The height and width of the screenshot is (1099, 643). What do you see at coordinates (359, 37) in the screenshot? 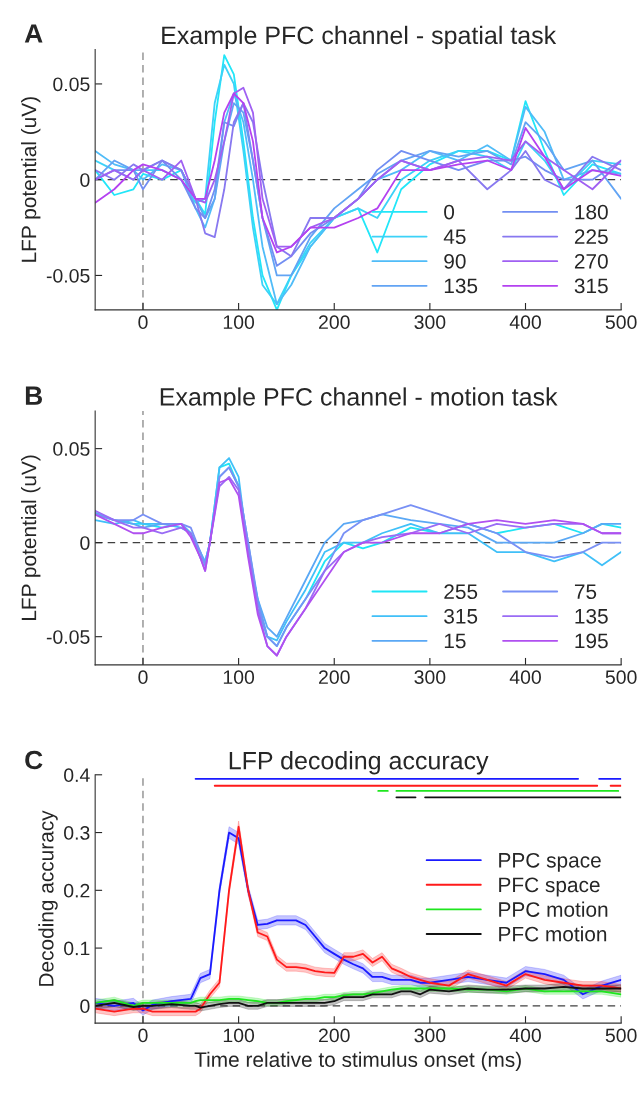
I see `chart-title: Example PFC channel - spatial task` at bounding box center [359, 37].